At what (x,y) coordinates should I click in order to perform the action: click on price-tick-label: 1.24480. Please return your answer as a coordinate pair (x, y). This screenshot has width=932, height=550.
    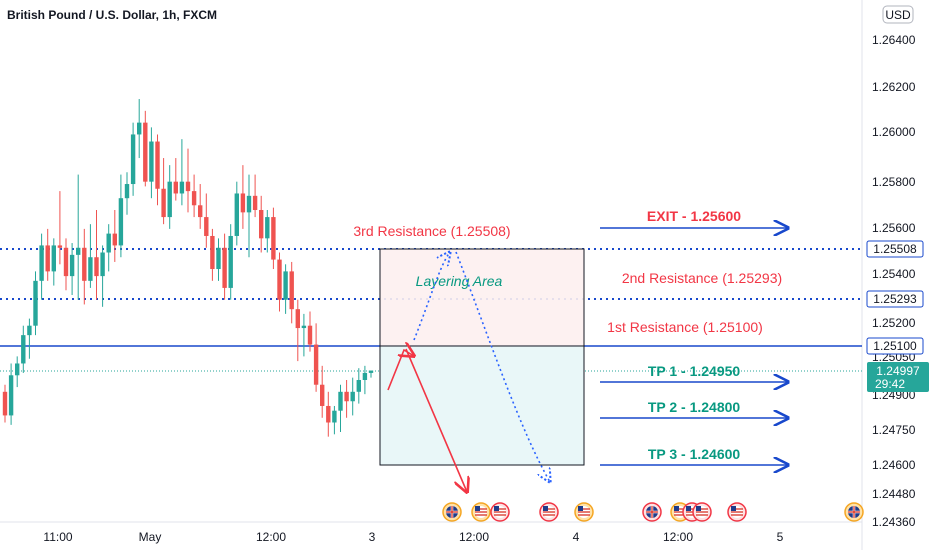
    Looking at the image, I should click on (894, 494).